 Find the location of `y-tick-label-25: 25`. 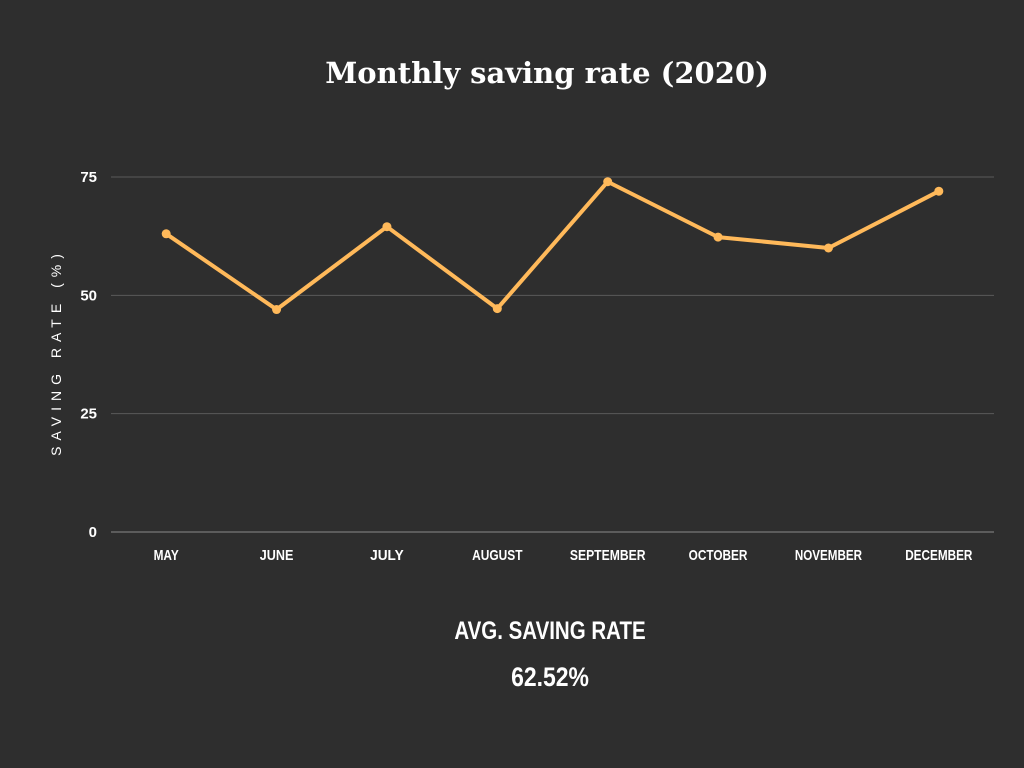

y-tick-label-25: 25 is located at coordinates (88, 414).